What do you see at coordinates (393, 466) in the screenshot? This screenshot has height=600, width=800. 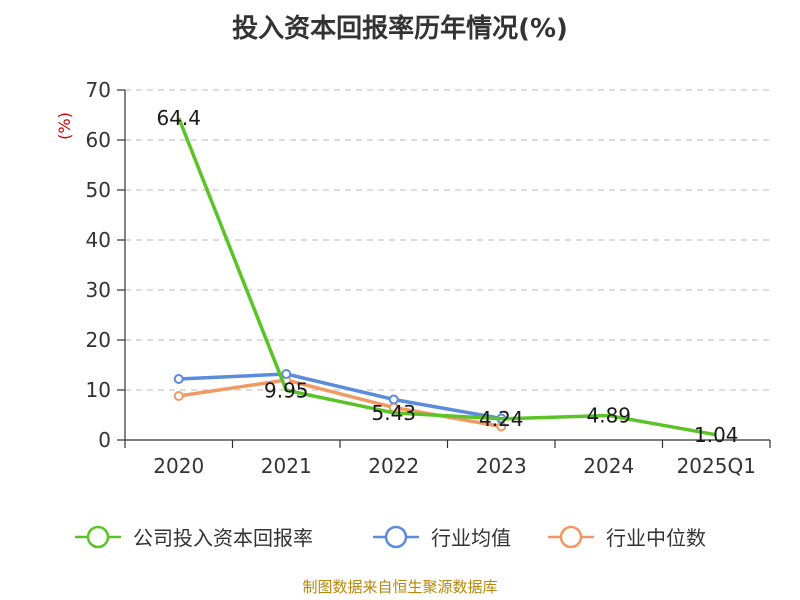 I see `x-tick-label: 2022` at bounding box center [393, 466].